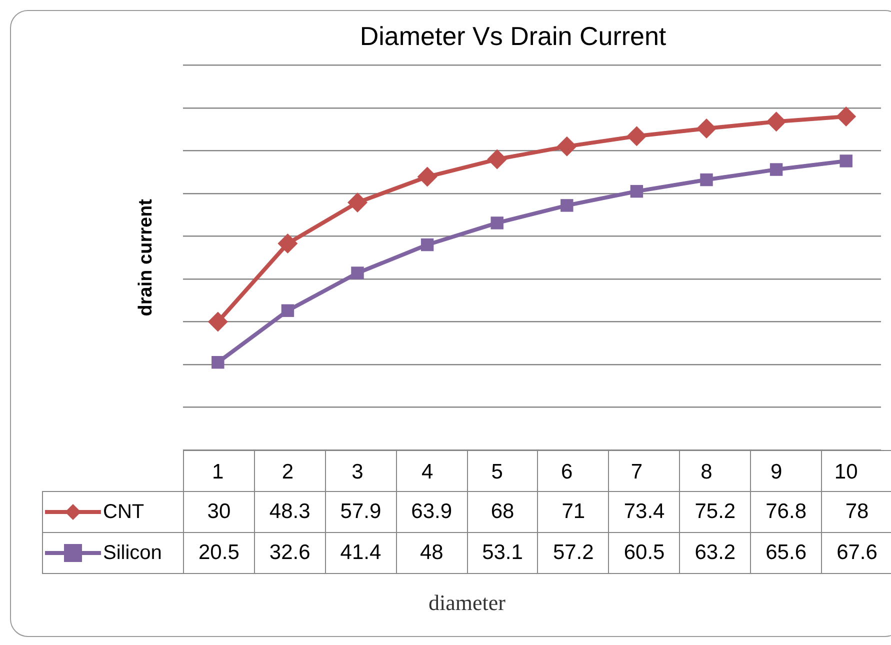 The height and width of the screenshot is (645, 891). I want to click on x-tick-label: 9, so click(776, 472).